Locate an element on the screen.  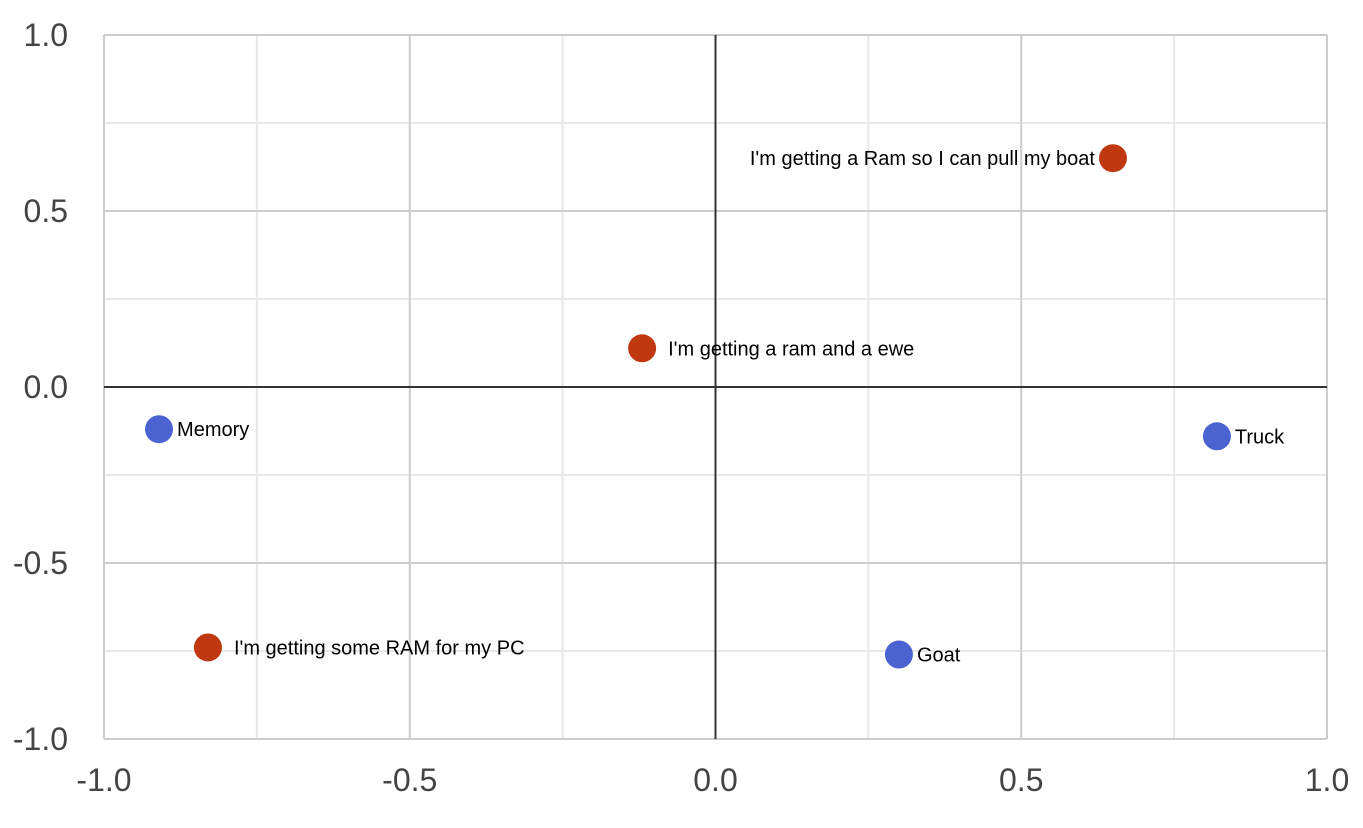
x-tick-label: -1.0 is located at coordinates (103, 780).